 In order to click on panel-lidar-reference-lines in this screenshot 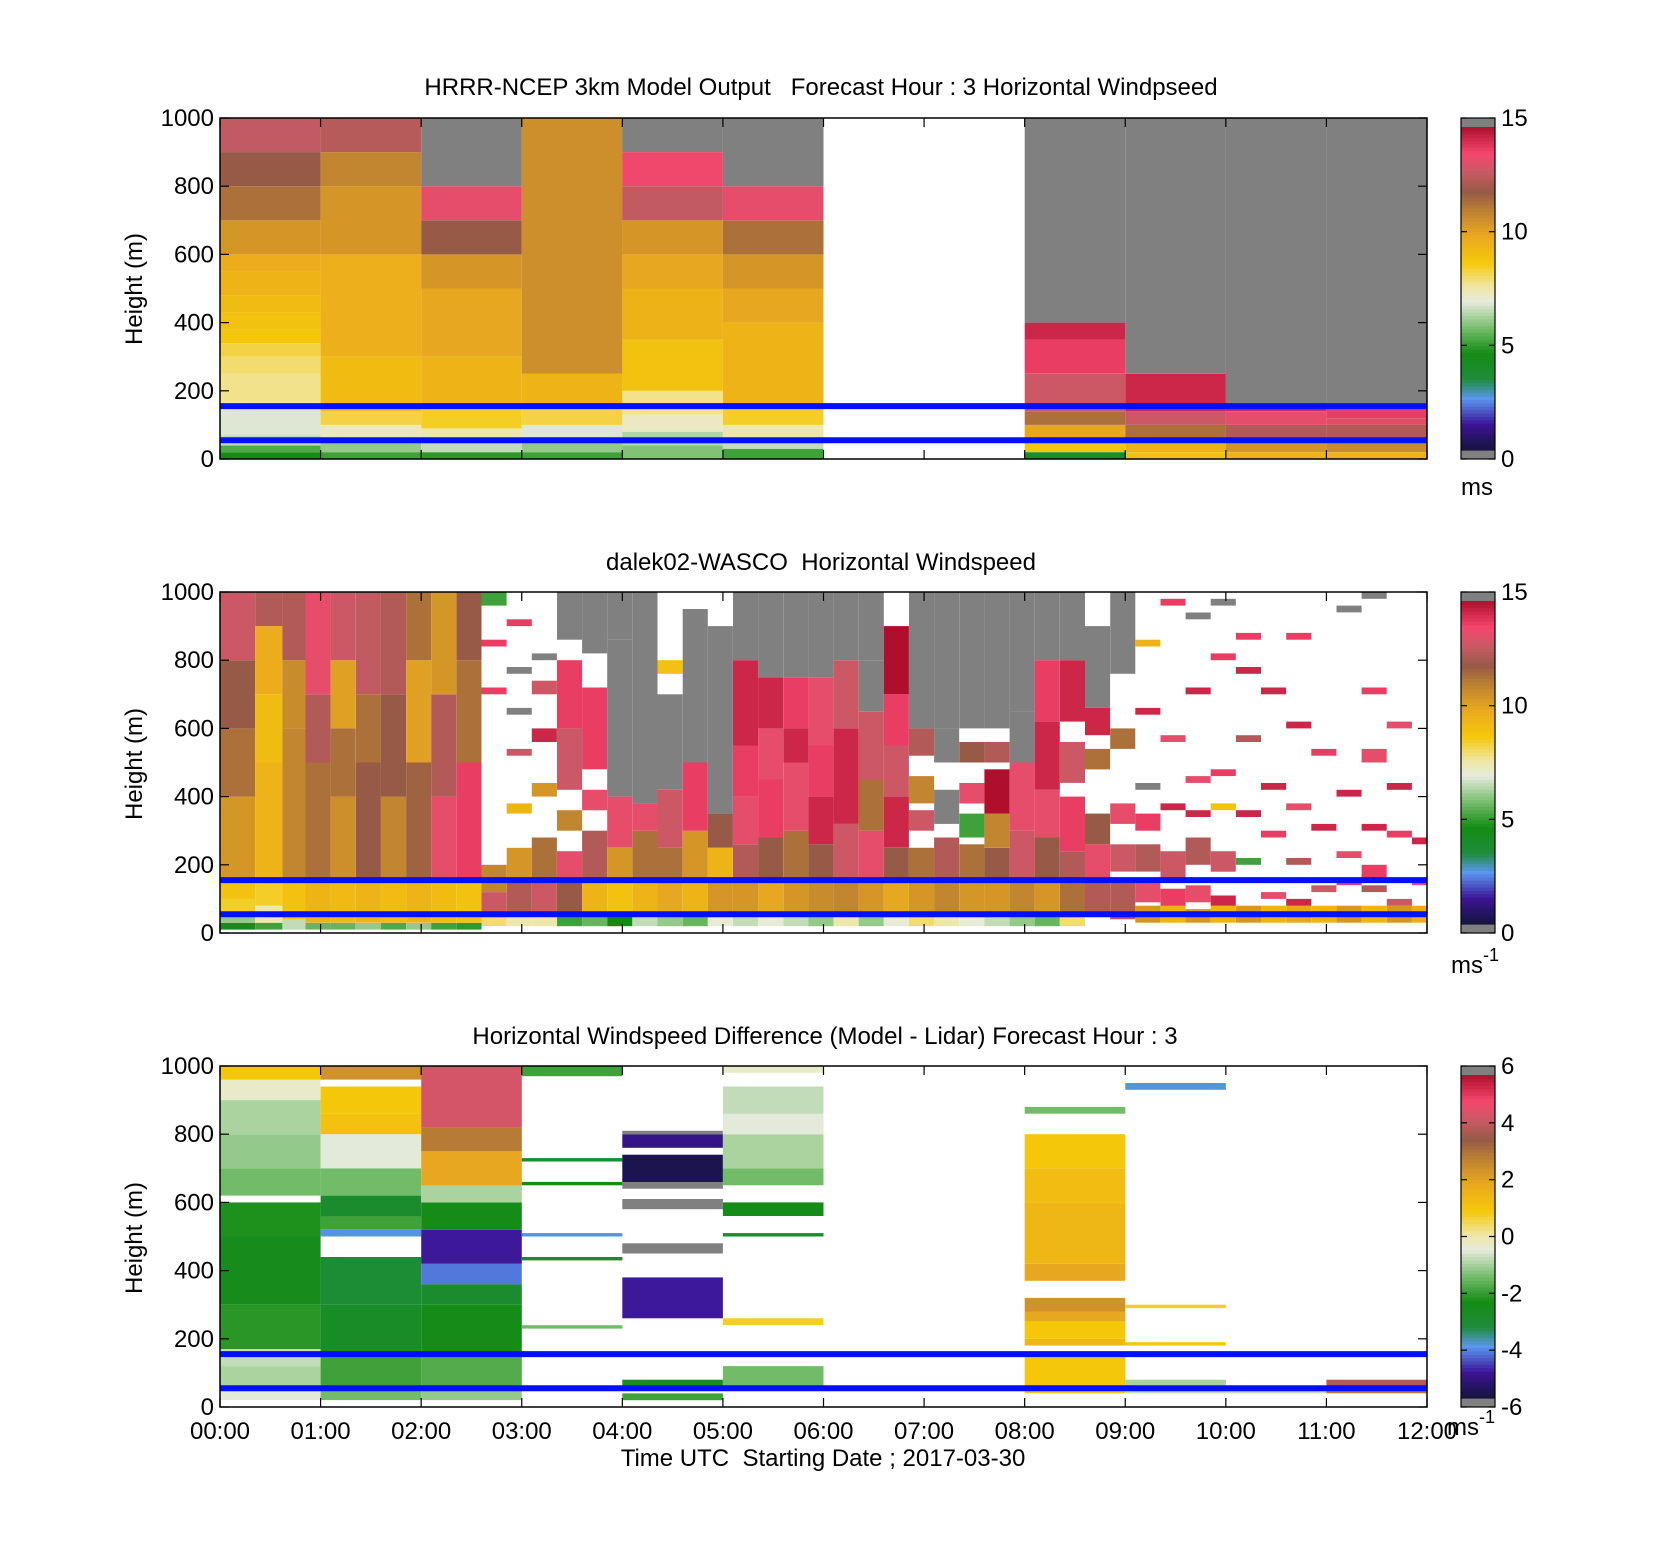, I will do `click(823, 897)`.